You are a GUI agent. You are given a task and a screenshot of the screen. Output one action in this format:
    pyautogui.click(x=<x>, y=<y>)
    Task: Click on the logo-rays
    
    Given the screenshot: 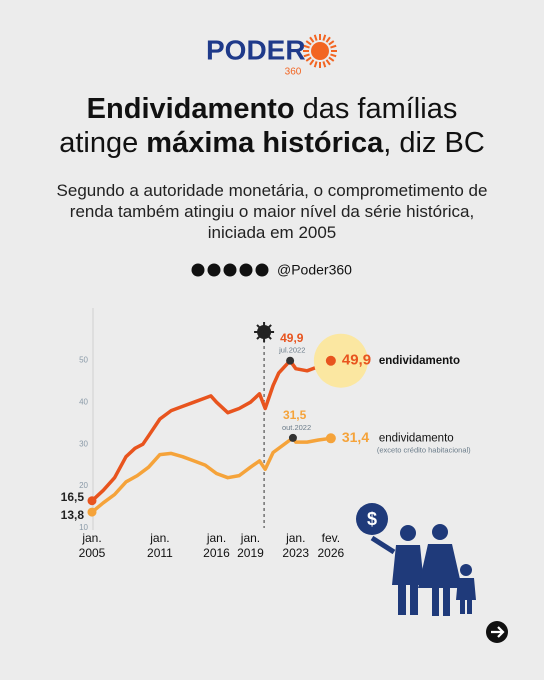 What is the action you would take?
    pyautogui.click(x=320, y=51)
    